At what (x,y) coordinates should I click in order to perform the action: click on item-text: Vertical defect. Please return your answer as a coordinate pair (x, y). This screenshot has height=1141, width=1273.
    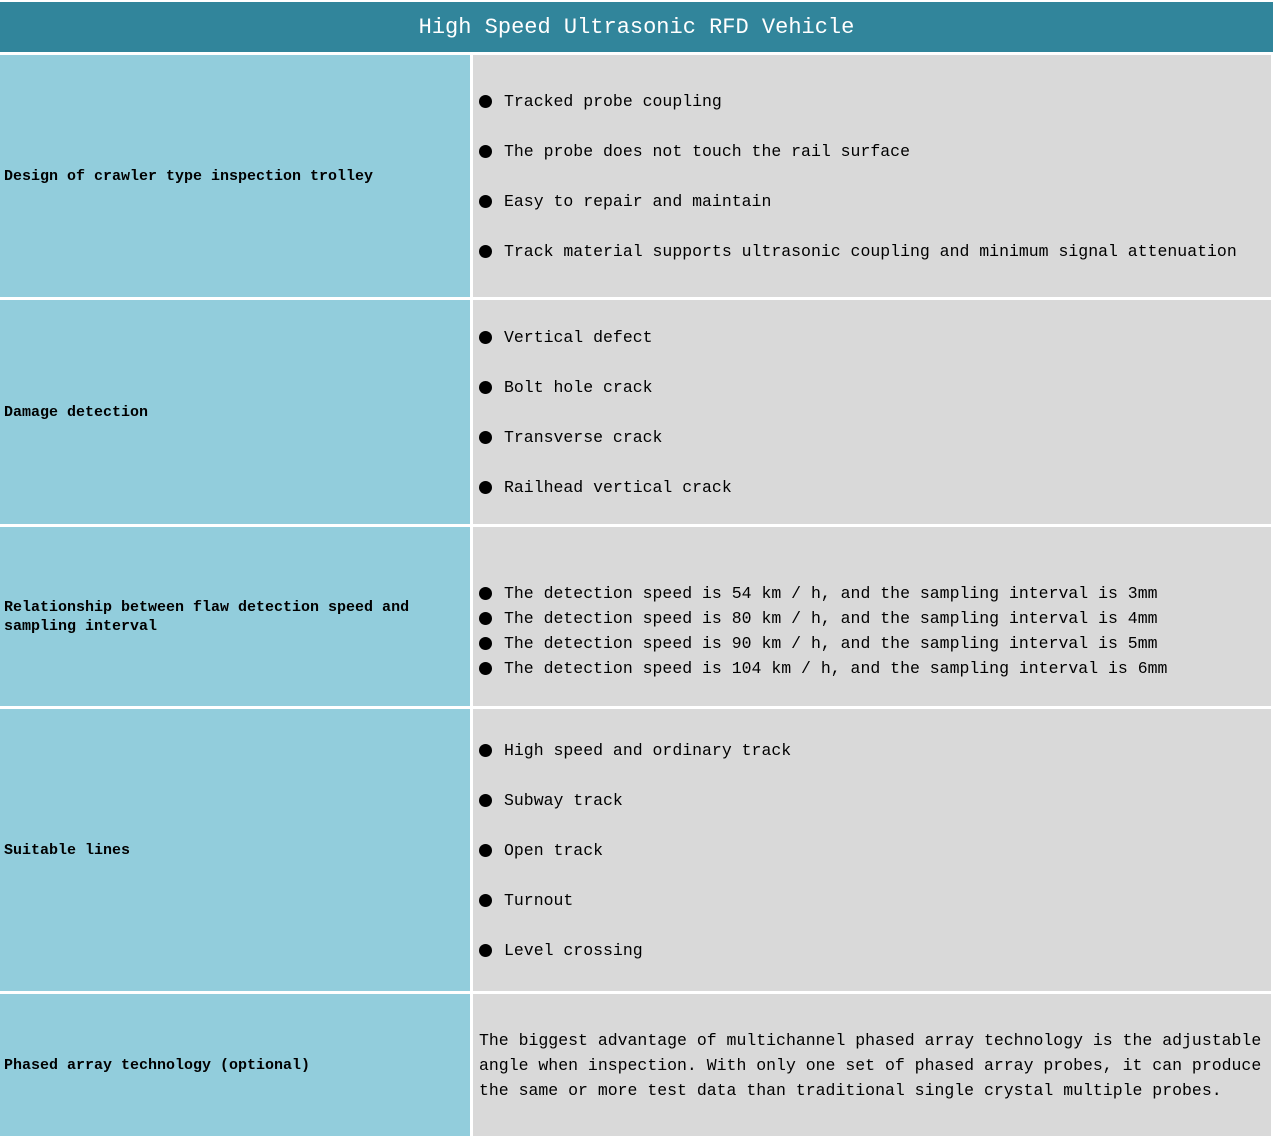
    Looking at the image, I should click on (578, 337).